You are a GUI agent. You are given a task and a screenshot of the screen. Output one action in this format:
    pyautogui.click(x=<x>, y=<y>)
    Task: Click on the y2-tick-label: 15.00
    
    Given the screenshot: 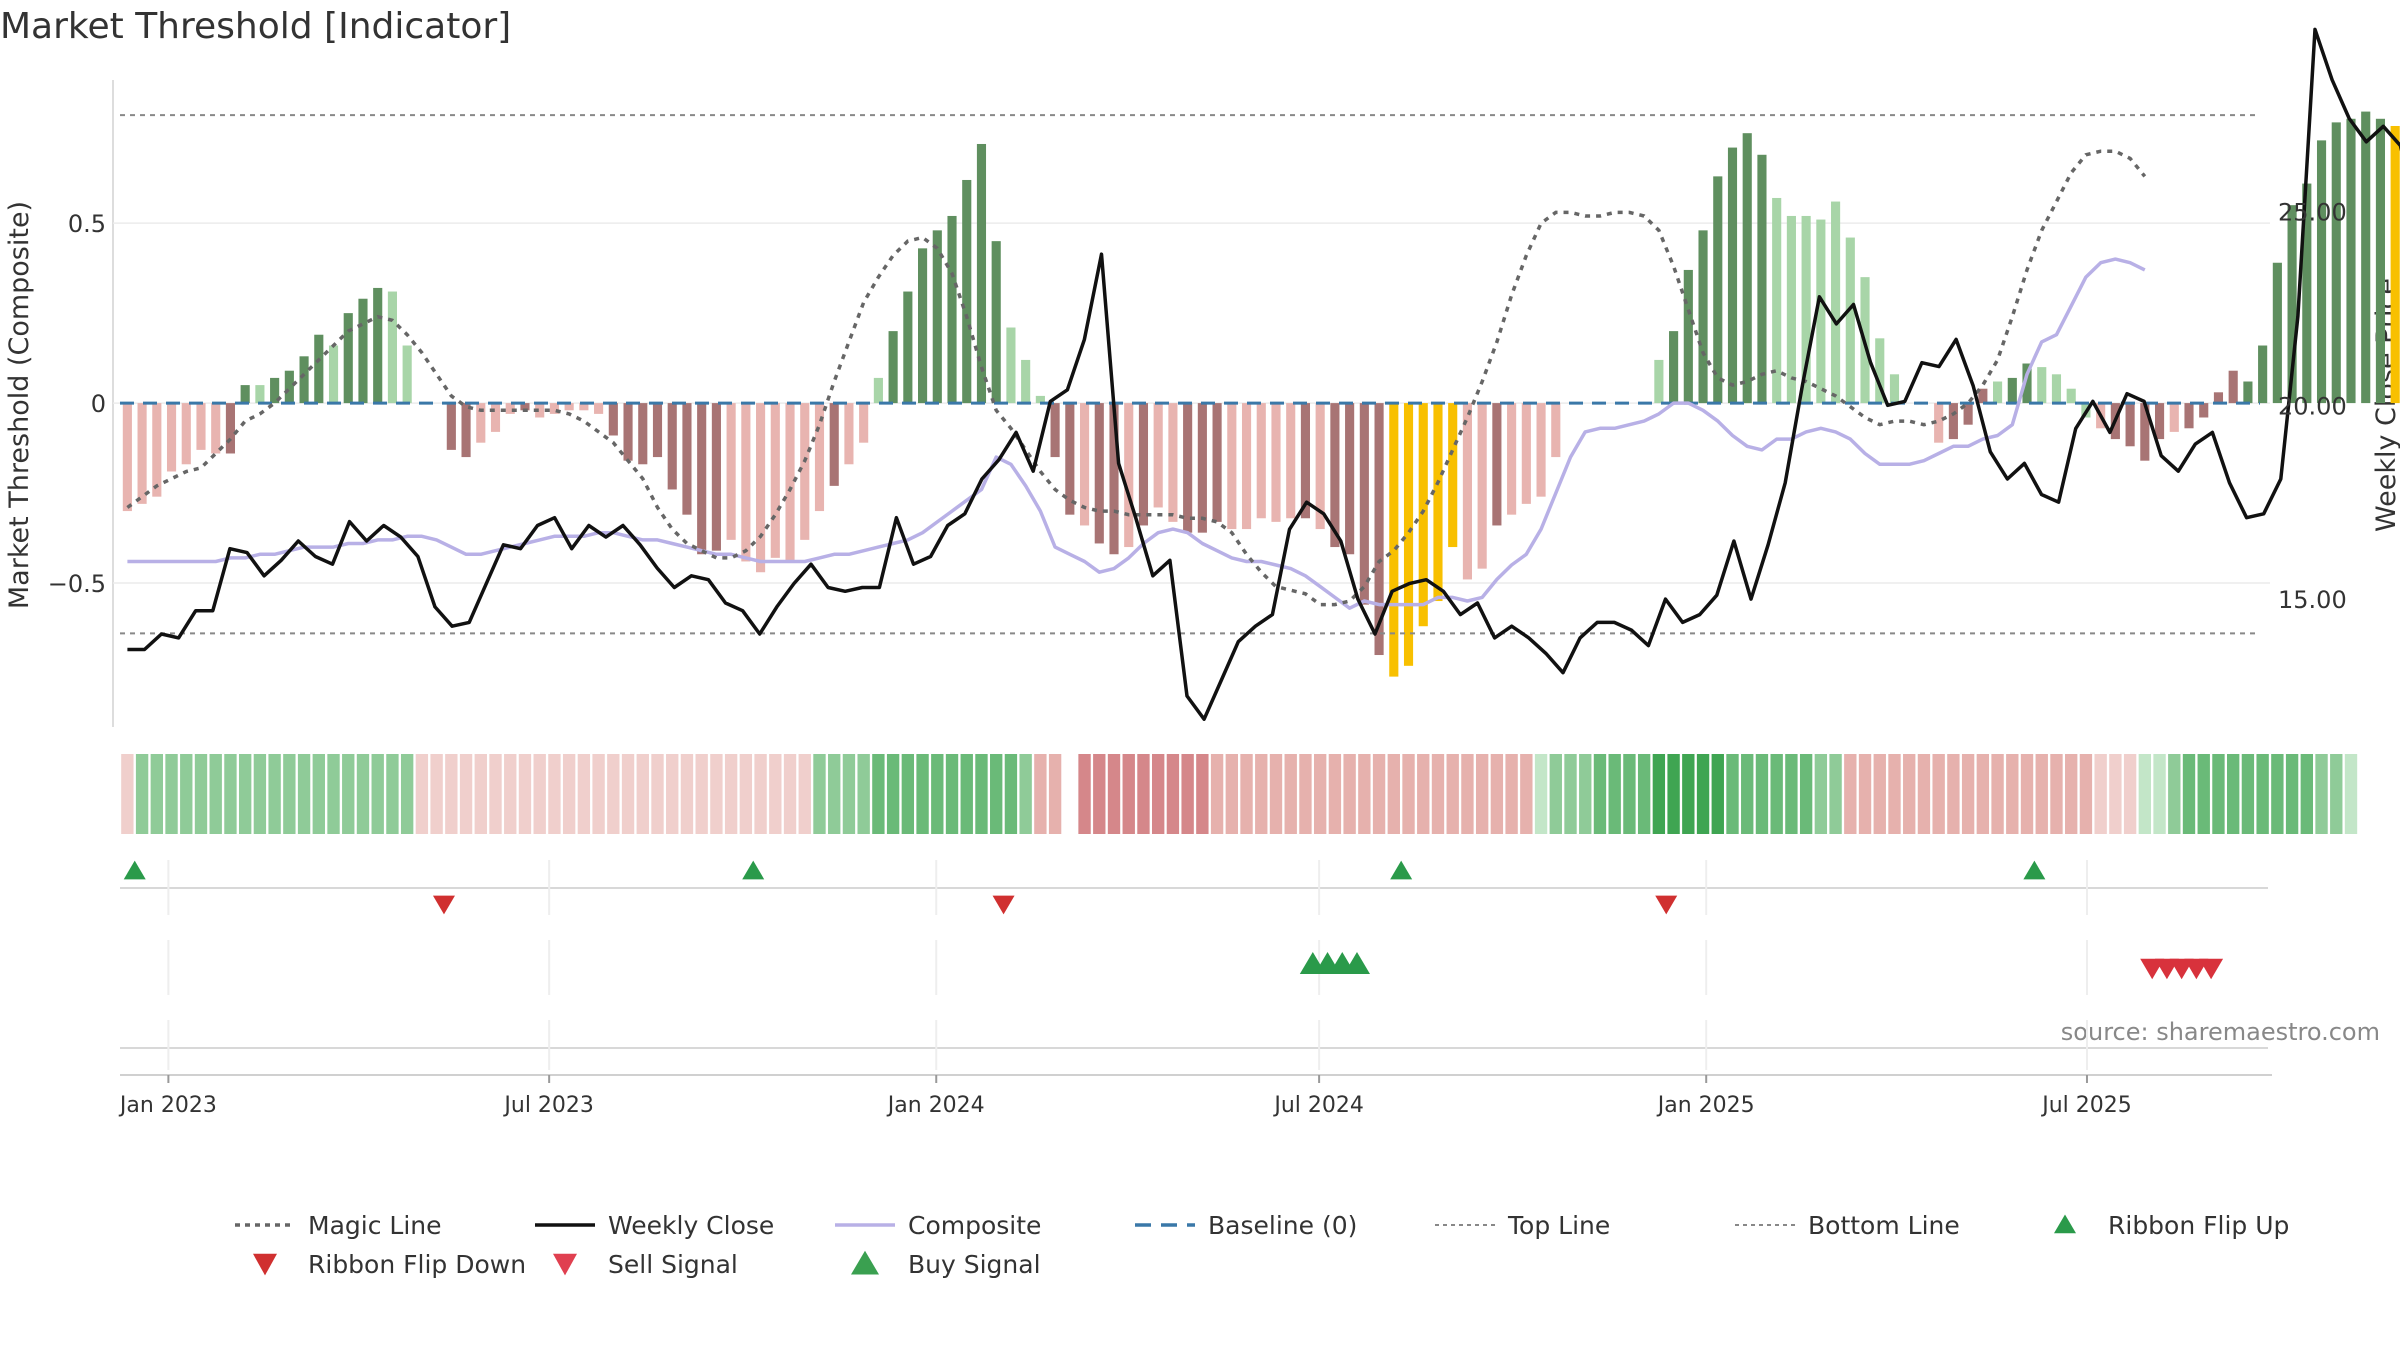 What is the action you would take?
    pyautogui.click(x=2312, y=600)
    